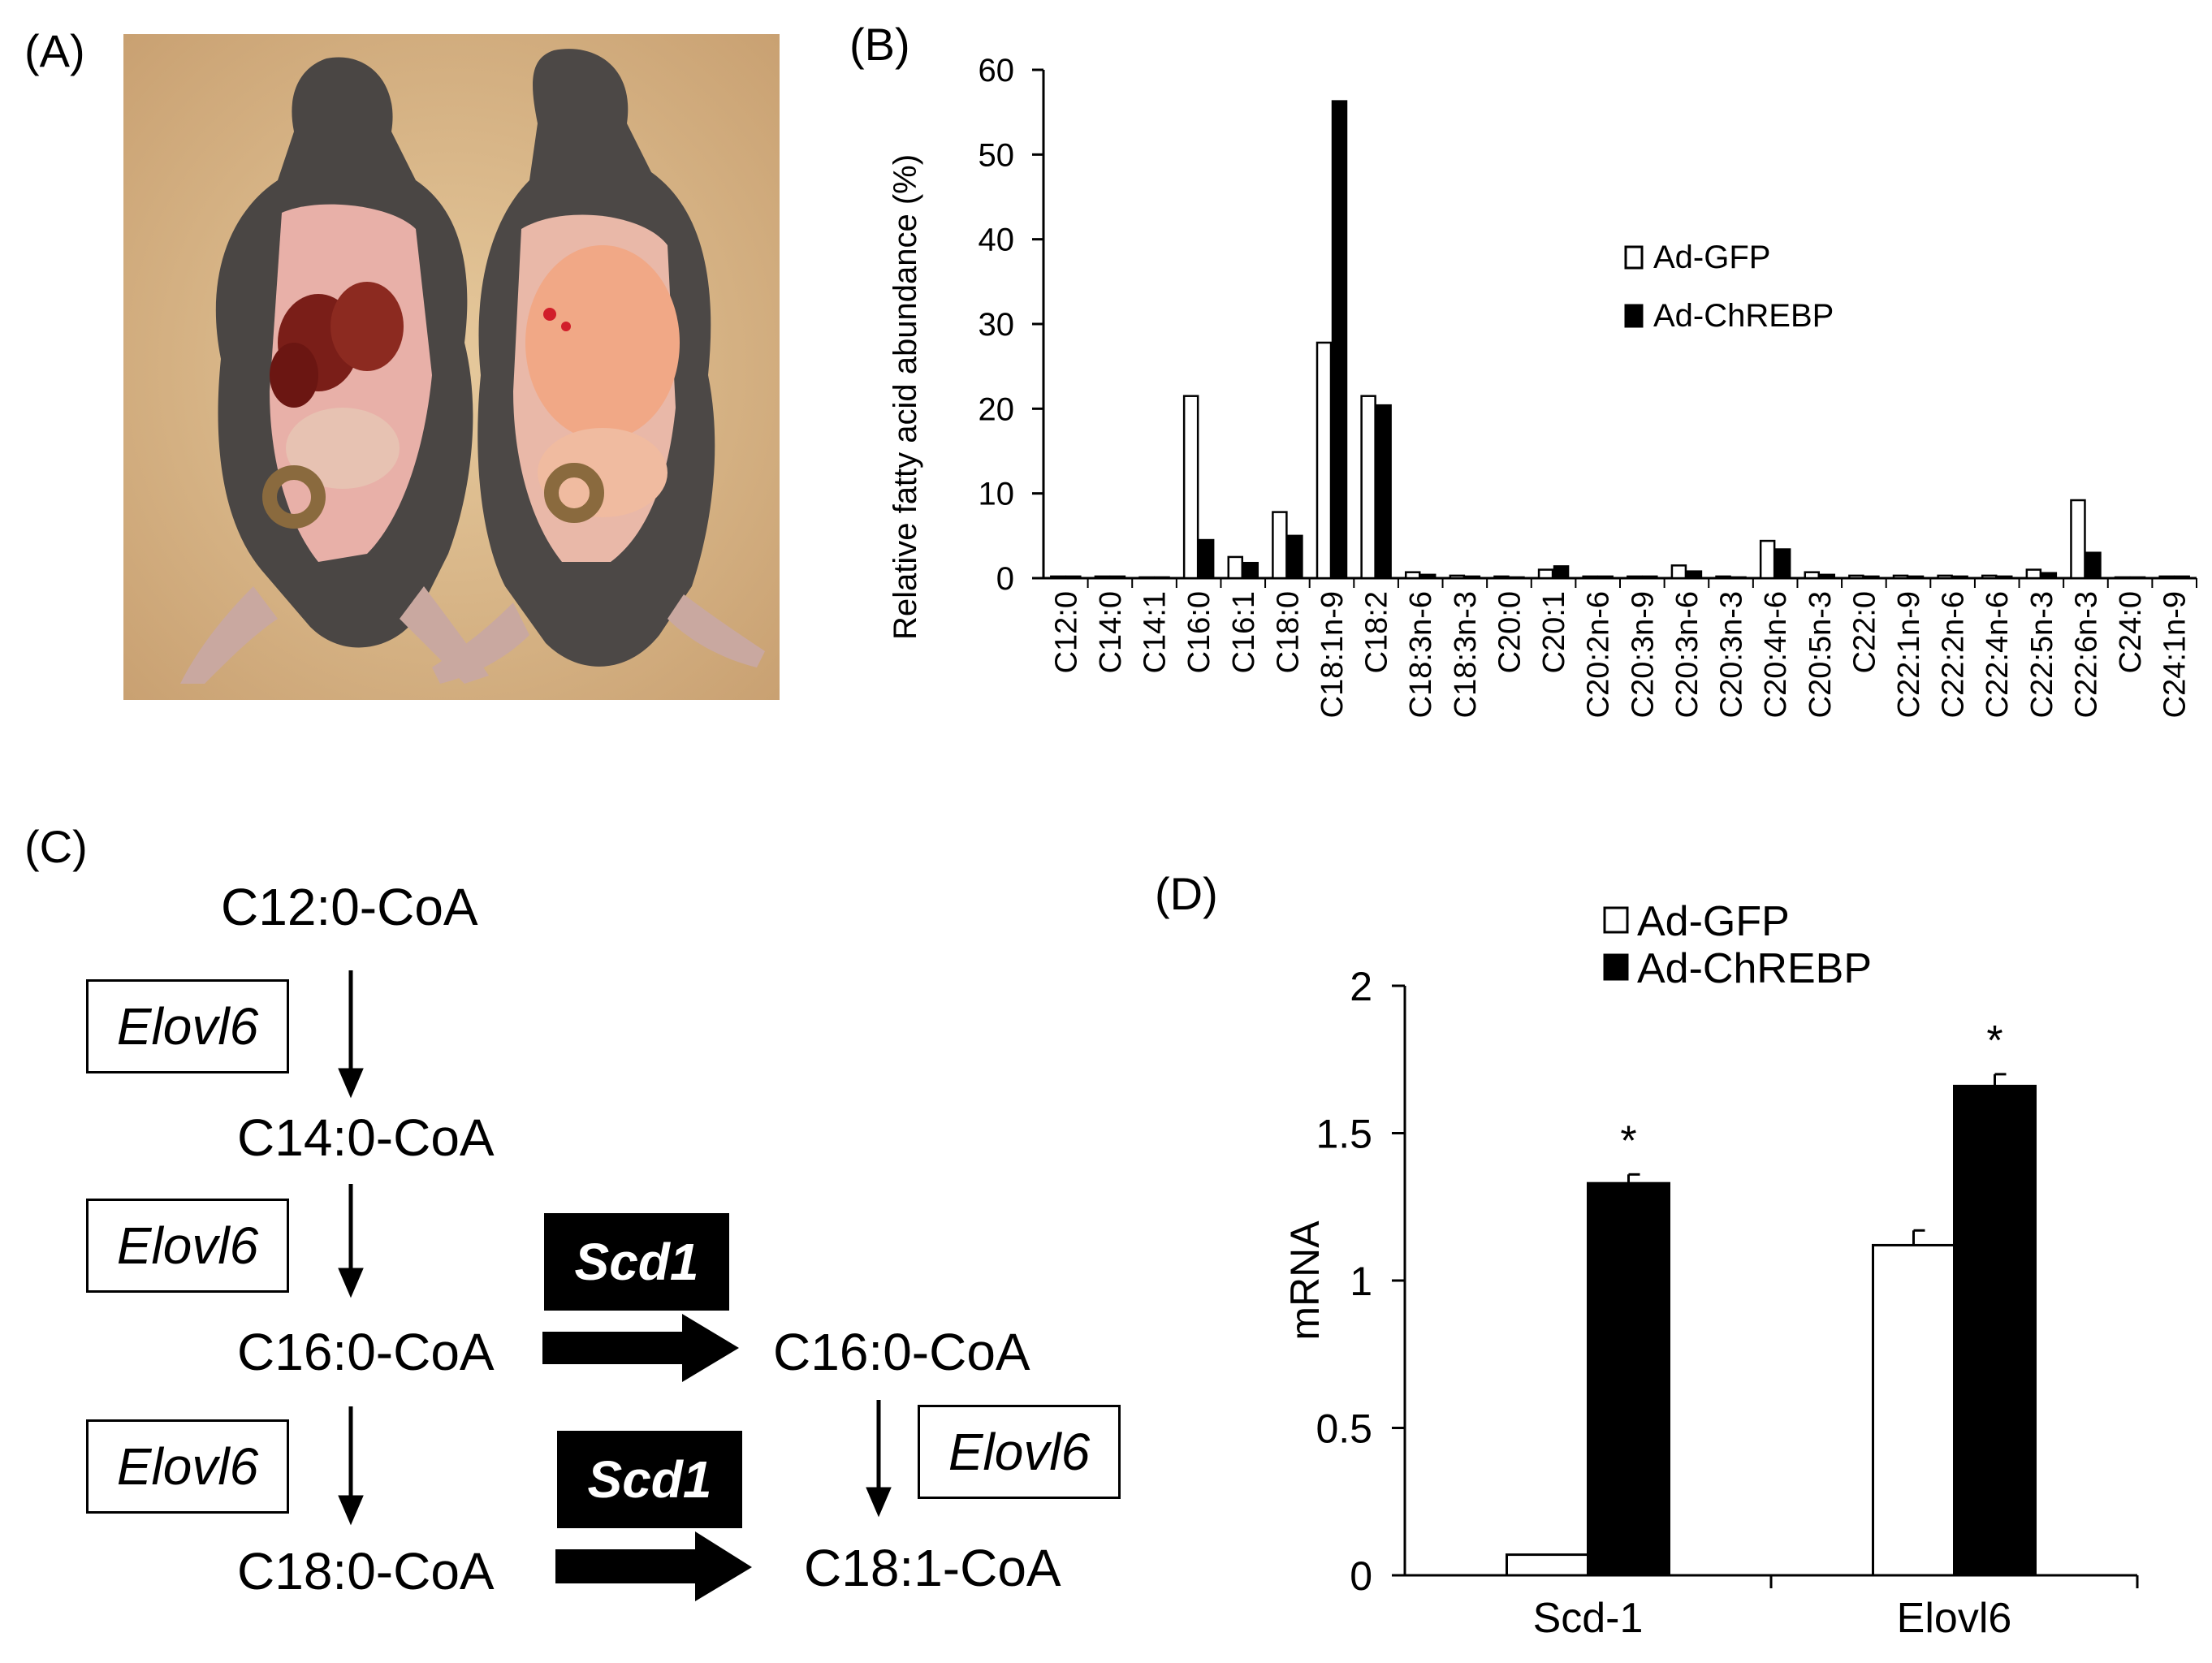 This screenshot has width=2212, height=1663. What do you see at coordinates (879, 44) in the screenshot?
I see `panel-label-b: (B)` at bounding box center [879, 44].